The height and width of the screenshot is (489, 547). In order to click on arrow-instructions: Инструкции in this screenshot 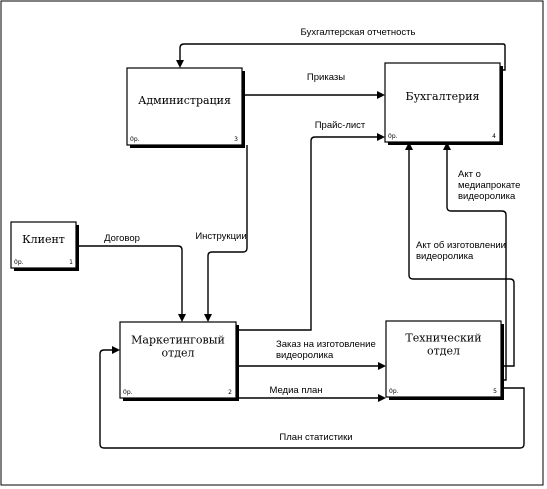, I will do `click(221, 233)`.